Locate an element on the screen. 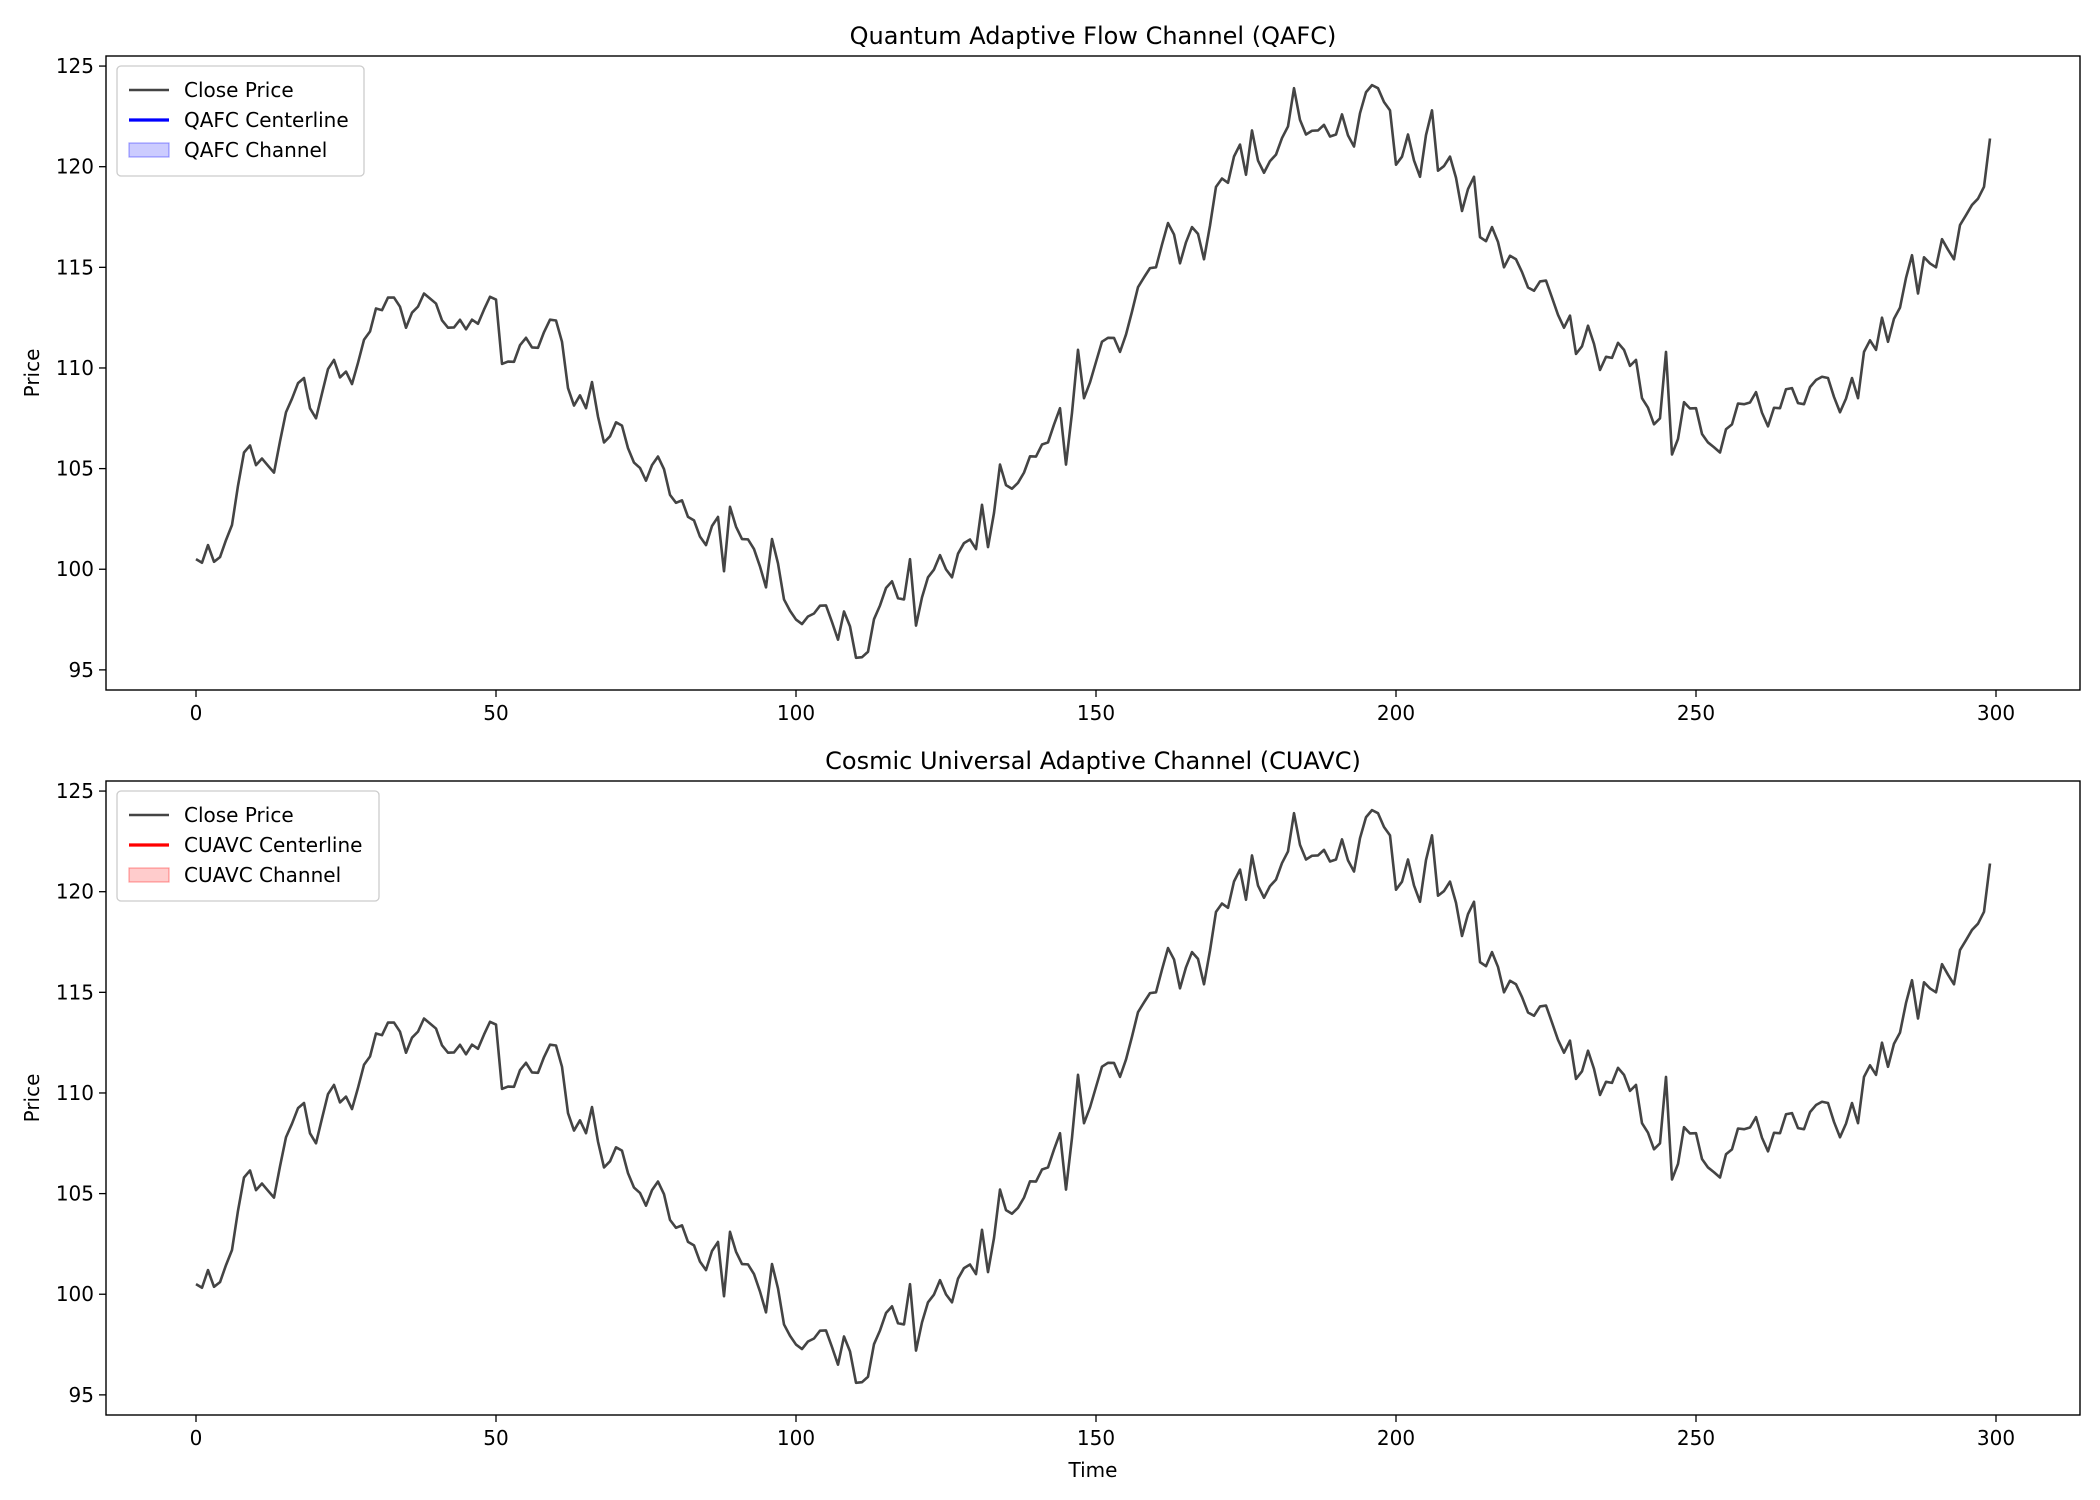 The height and width of the screenshot is (1500, 2100). legend: Close Price CUAVC Centerline CUAVC Channel is located at coordinates (248, 846).